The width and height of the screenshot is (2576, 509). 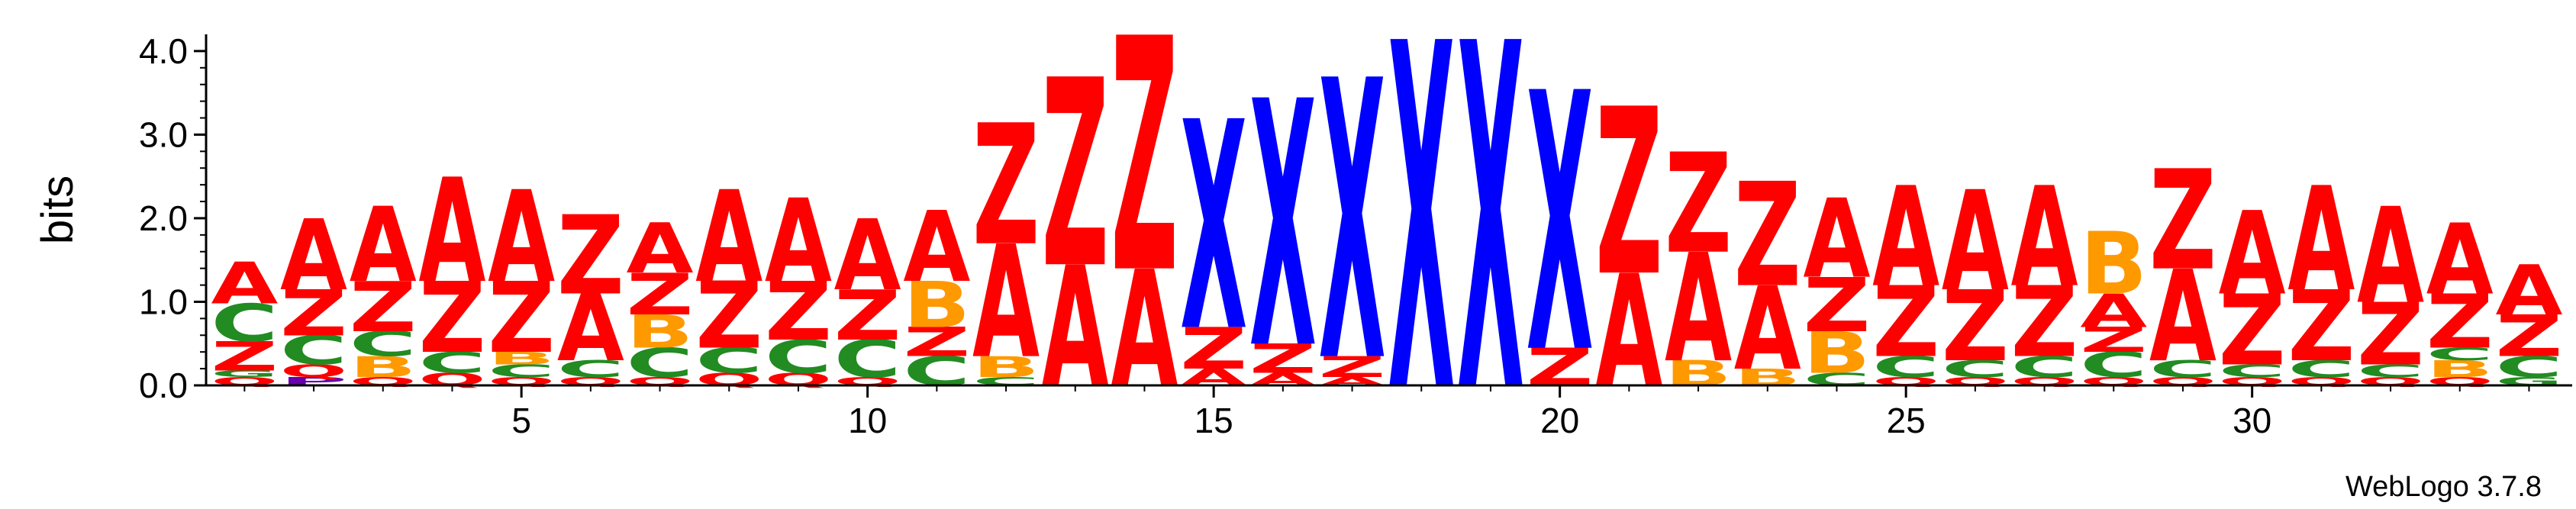 What do you see at coordinates (245, 374) in the screenshot?
I see `logo-letter-g: G` at bounding box center [245, 374].